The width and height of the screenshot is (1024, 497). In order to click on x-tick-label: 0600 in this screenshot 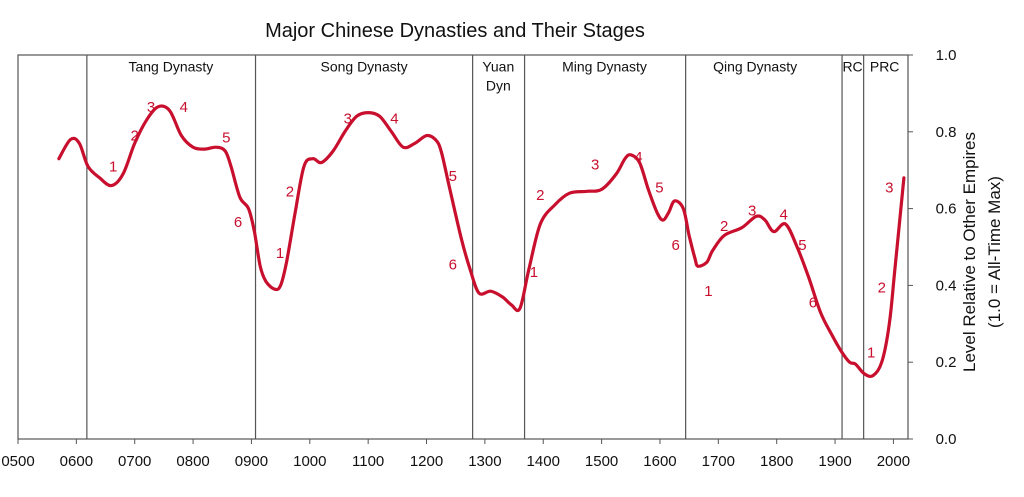, I will do `click(76, 461)`.